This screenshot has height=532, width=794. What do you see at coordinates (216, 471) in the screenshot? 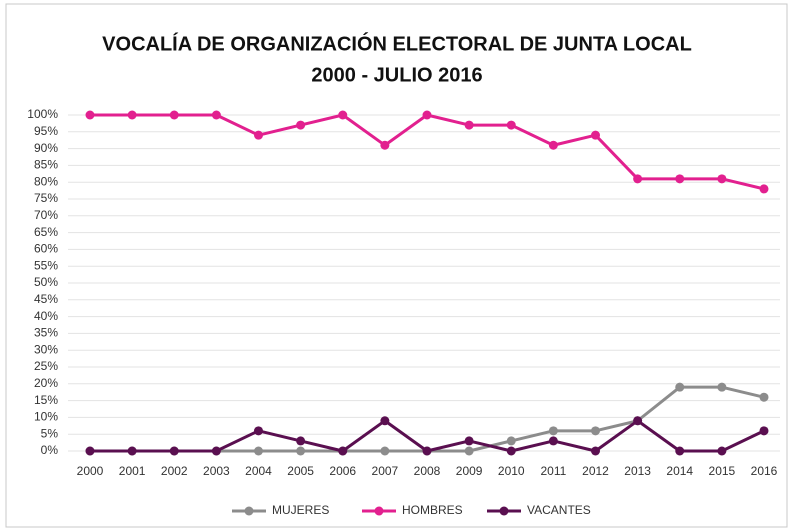
I see `x-tick-label: 2003` at bounding box center [216, 471].